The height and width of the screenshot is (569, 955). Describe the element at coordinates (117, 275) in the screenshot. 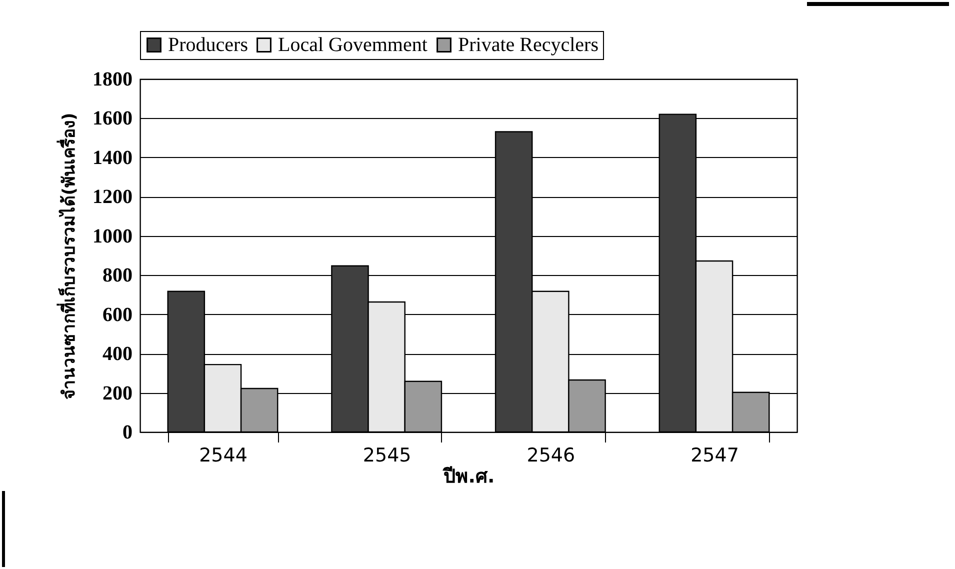

I see `y-tick-label: 800` at that location.